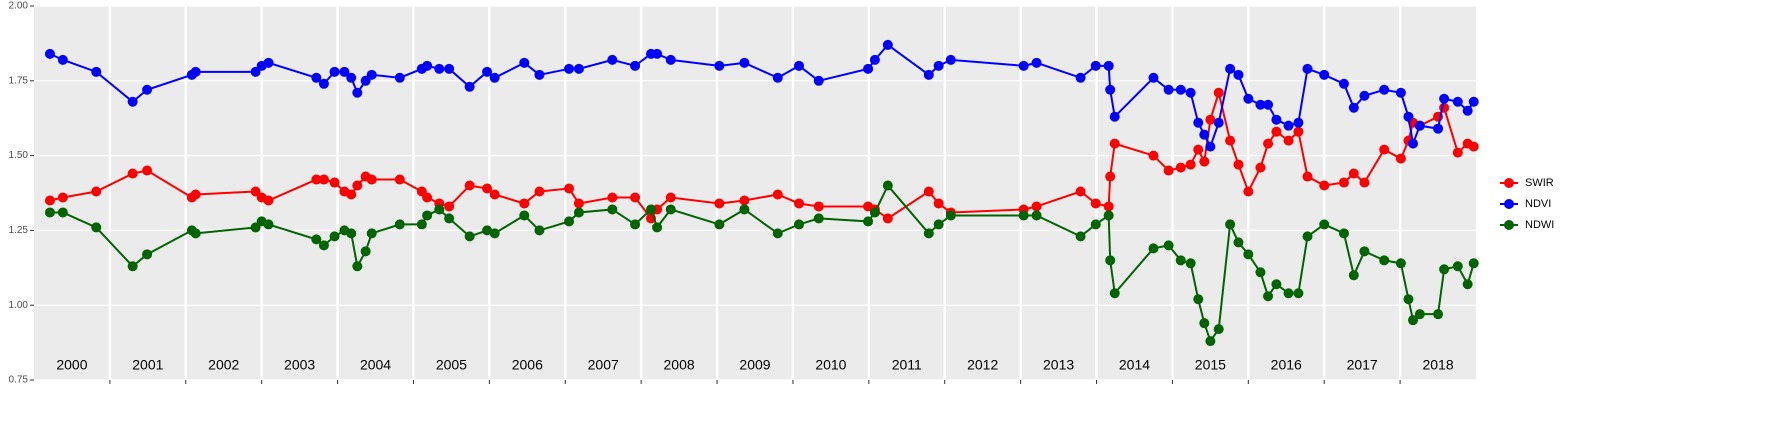 This screenshot has width=1773, height=442. I want to click on year-label: 2009, so click(754, 365).